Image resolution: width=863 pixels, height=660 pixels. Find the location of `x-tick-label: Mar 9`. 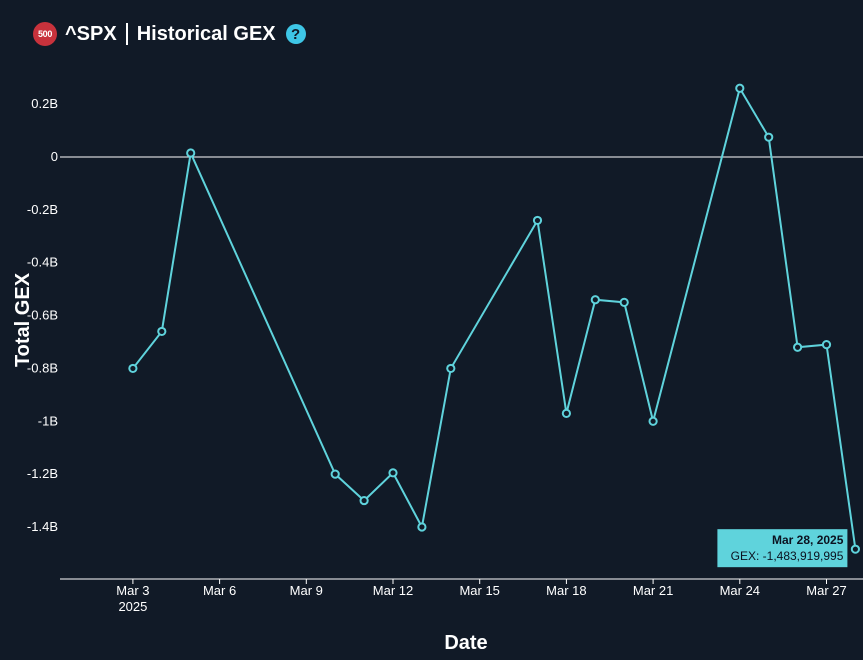

x-tick-label: Mar 9 is located at coordinates (306, 590).